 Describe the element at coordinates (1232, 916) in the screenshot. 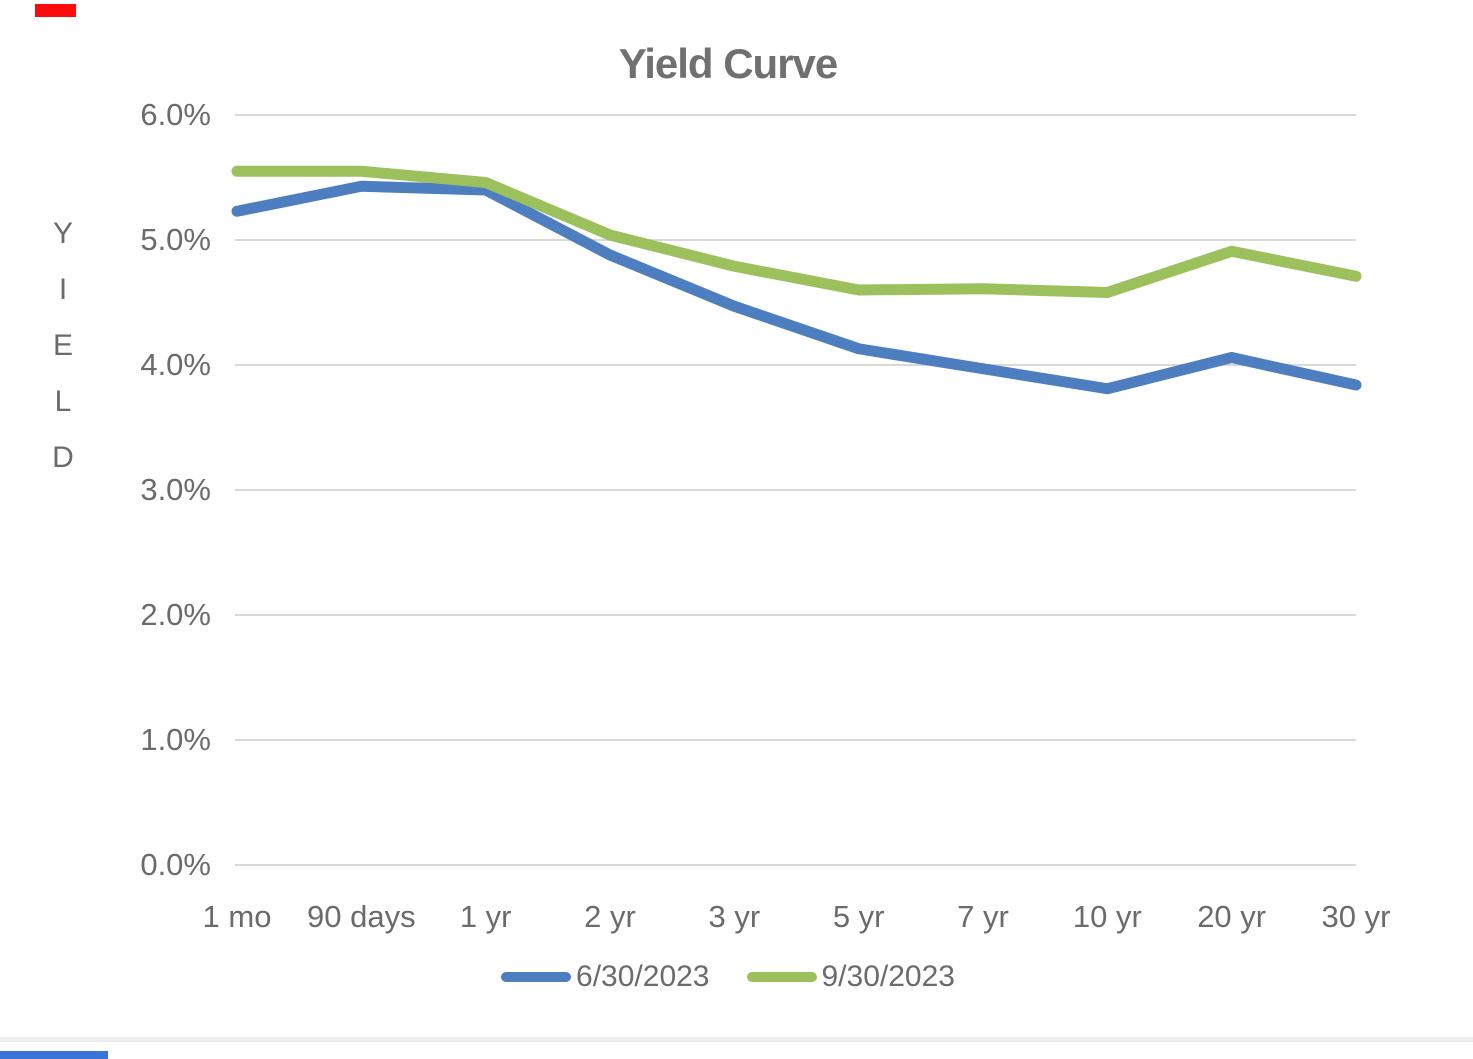

I see `x-tick-label: 20 yr` at that location.